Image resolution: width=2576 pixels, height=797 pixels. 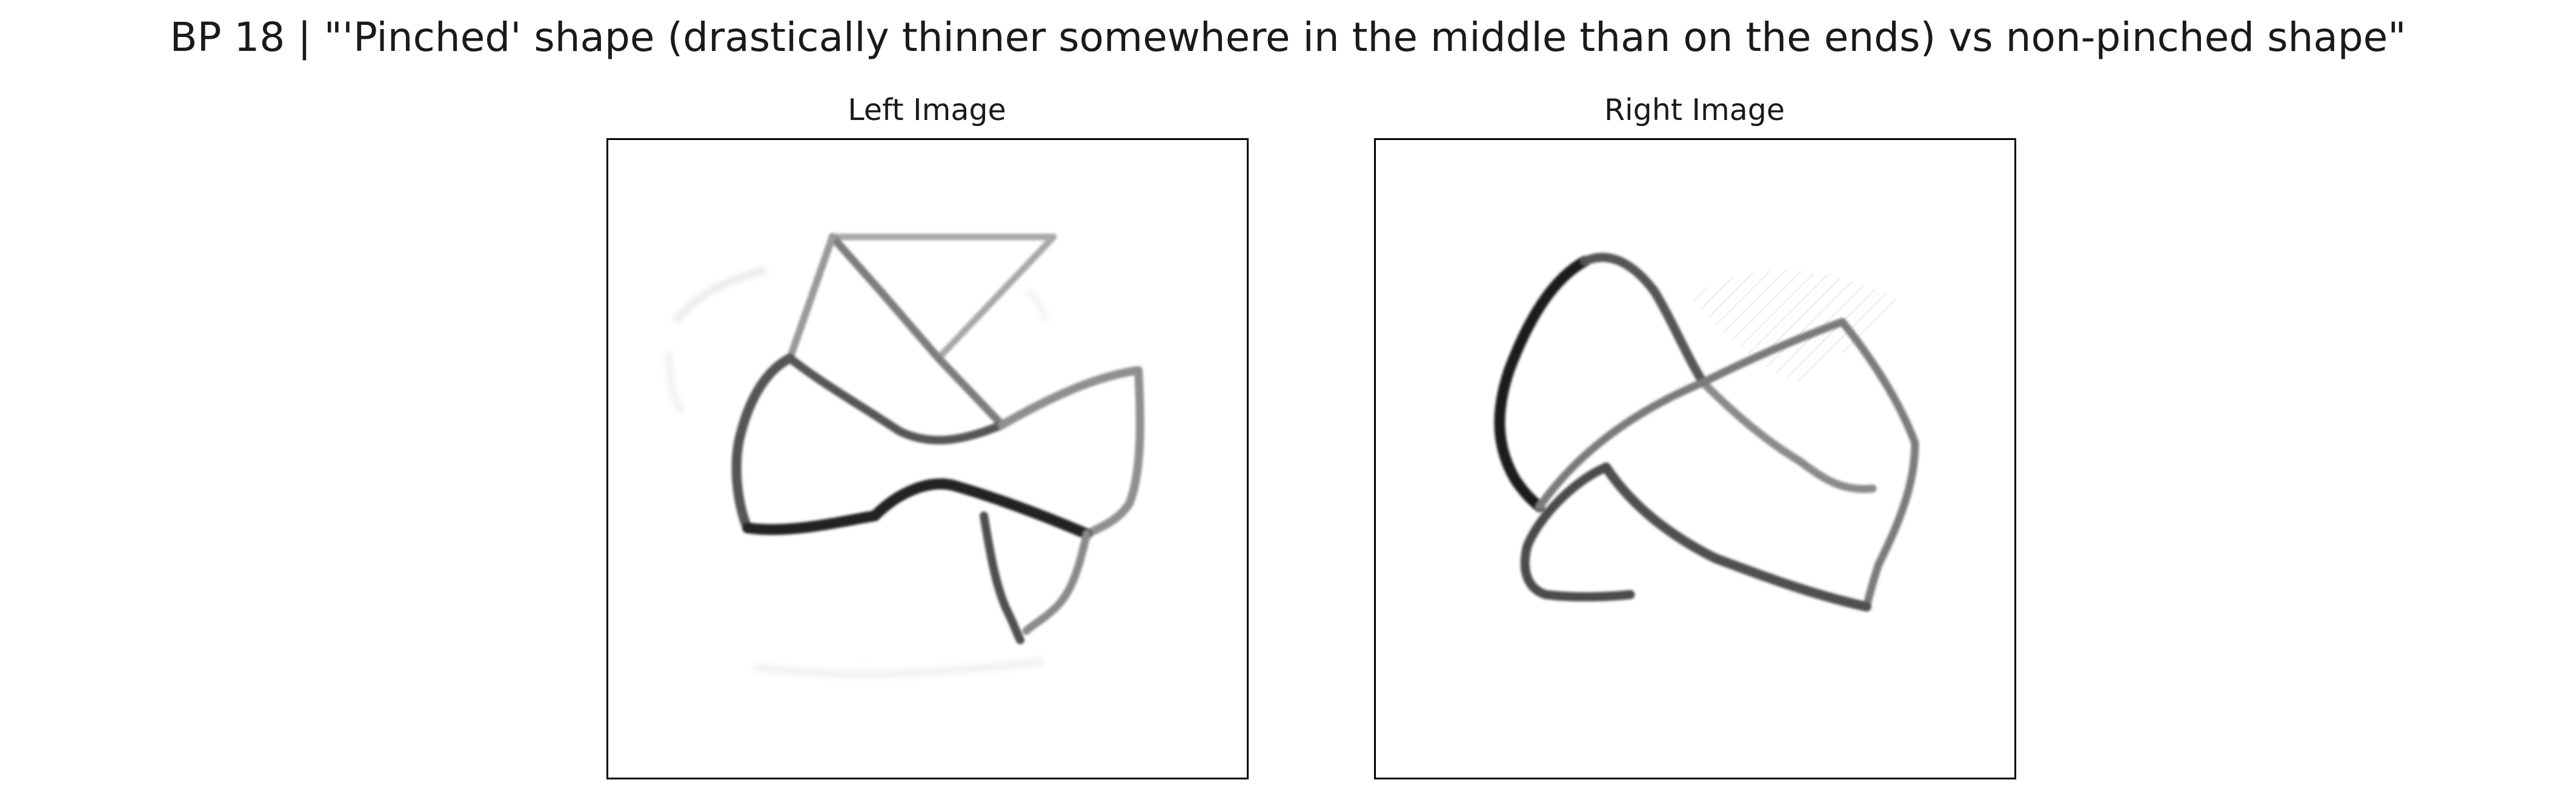 What do you see at coordinates (811, 297) in the screenshot?
I see `left-upper-stroke` at bounding box center [811, 297].